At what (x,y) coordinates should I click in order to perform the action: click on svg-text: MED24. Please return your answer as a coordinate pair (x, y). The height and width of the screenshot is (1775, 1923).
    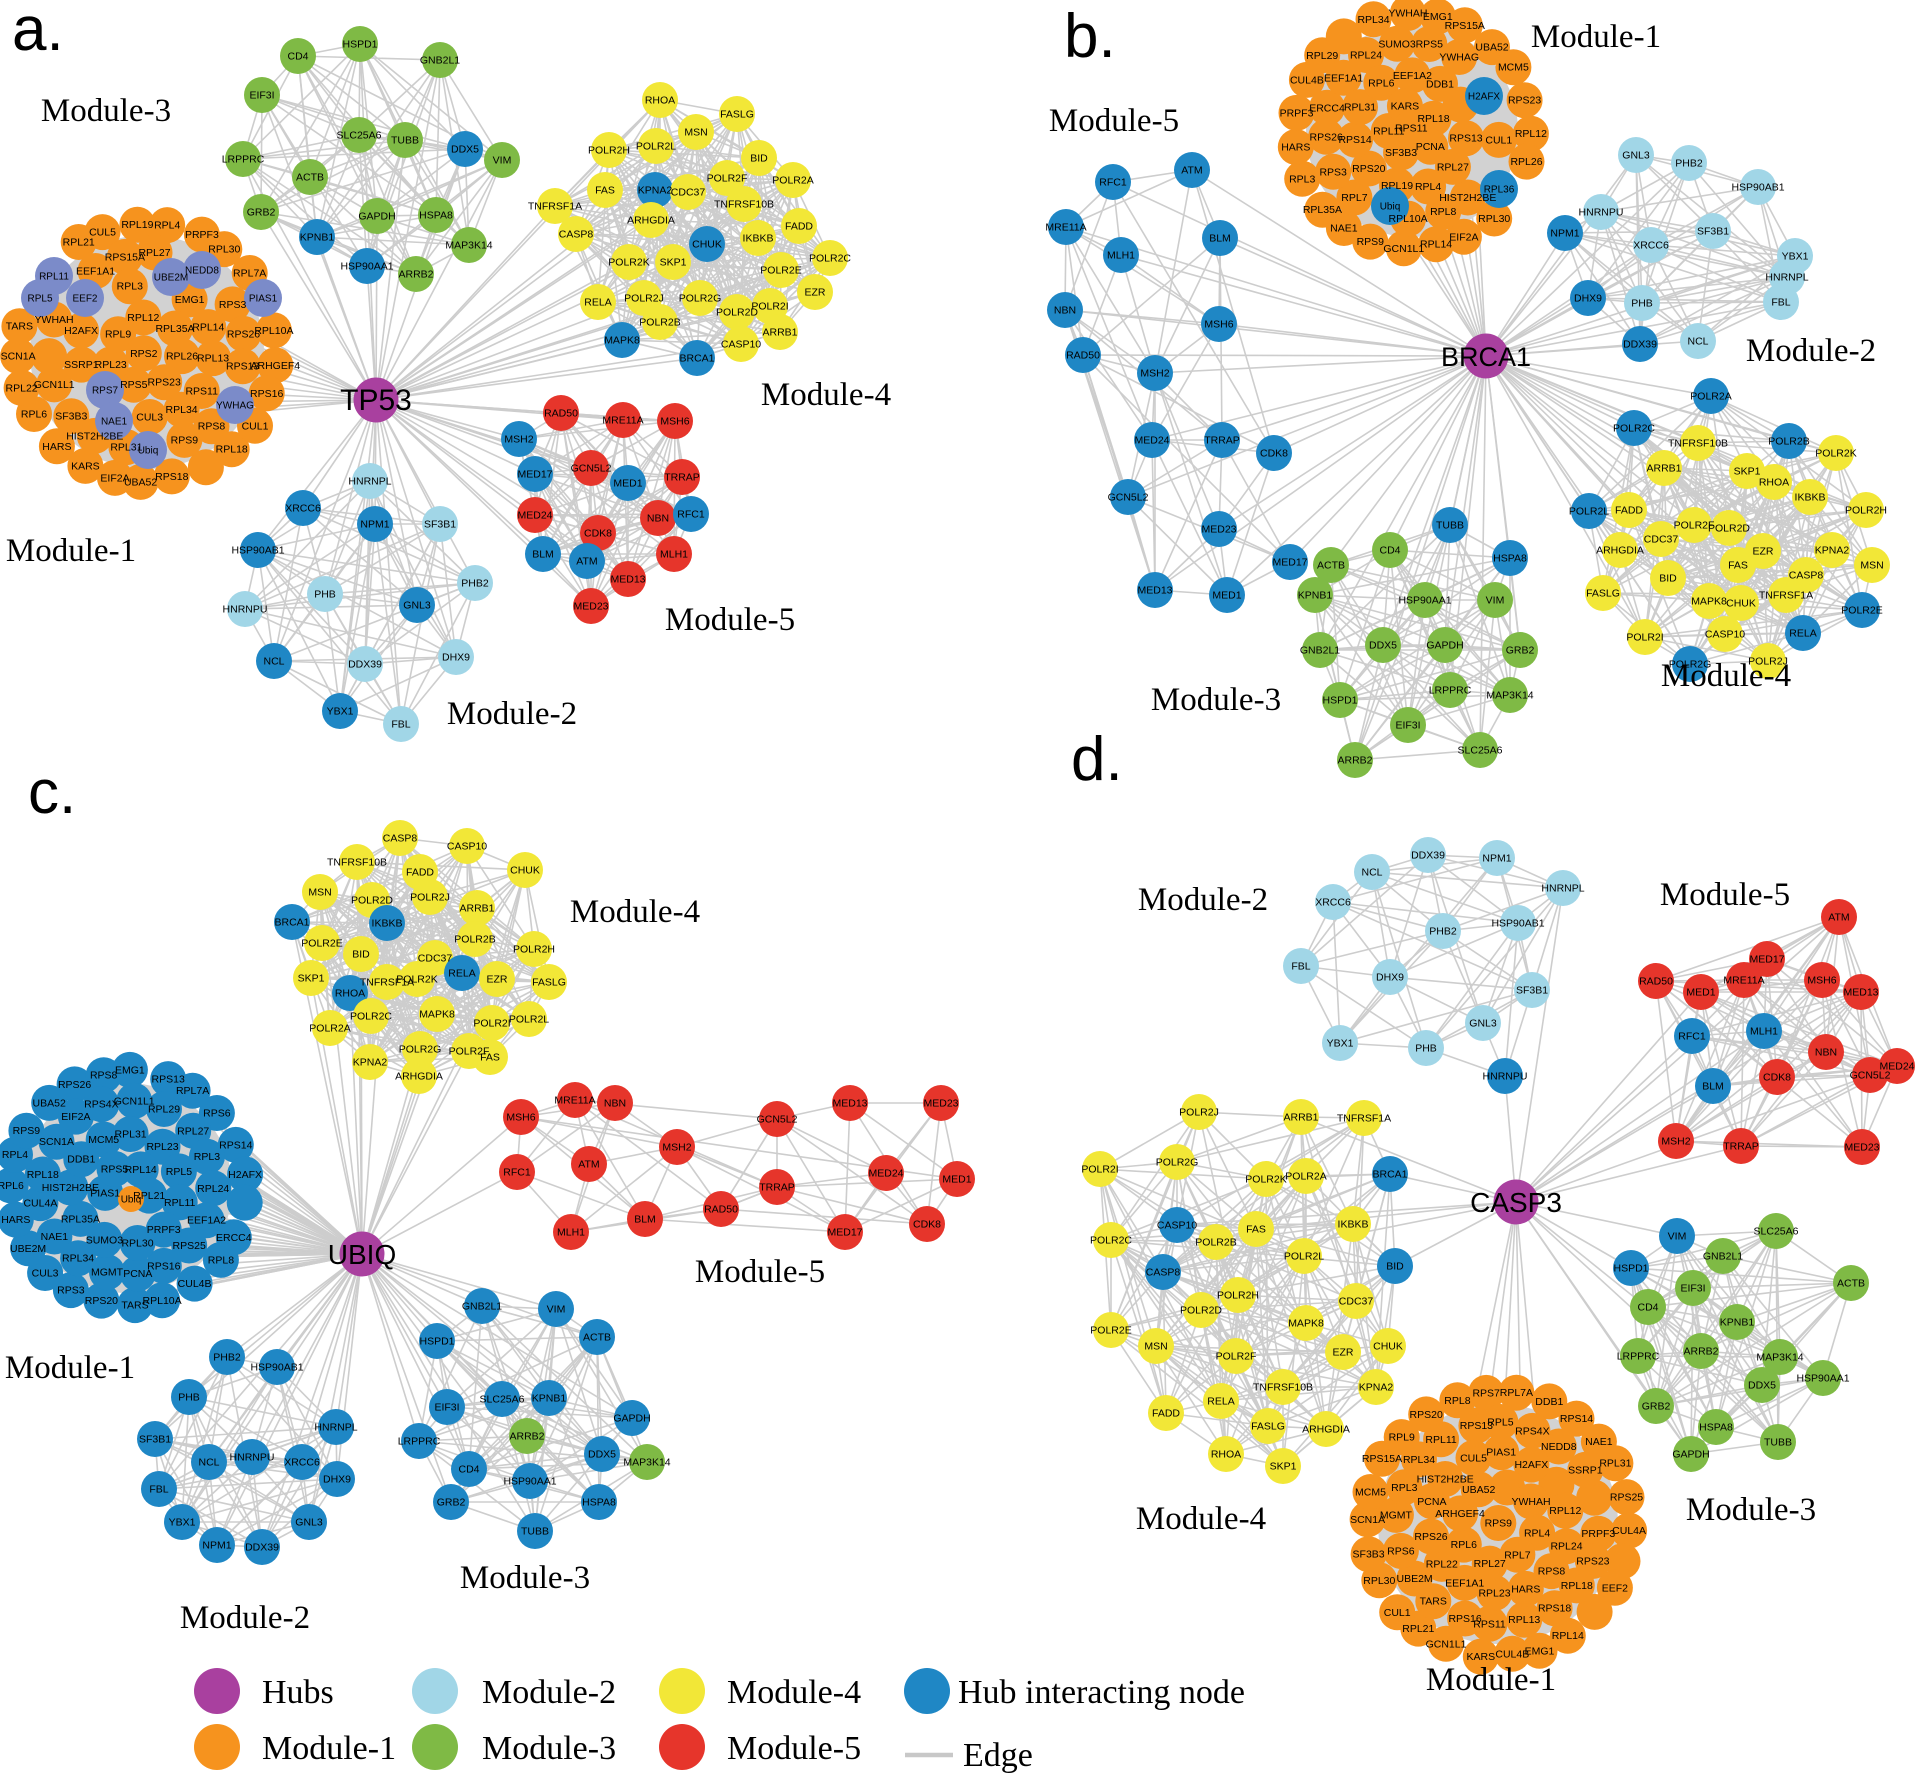
    Looking at the image, I should click on (885, 1174).